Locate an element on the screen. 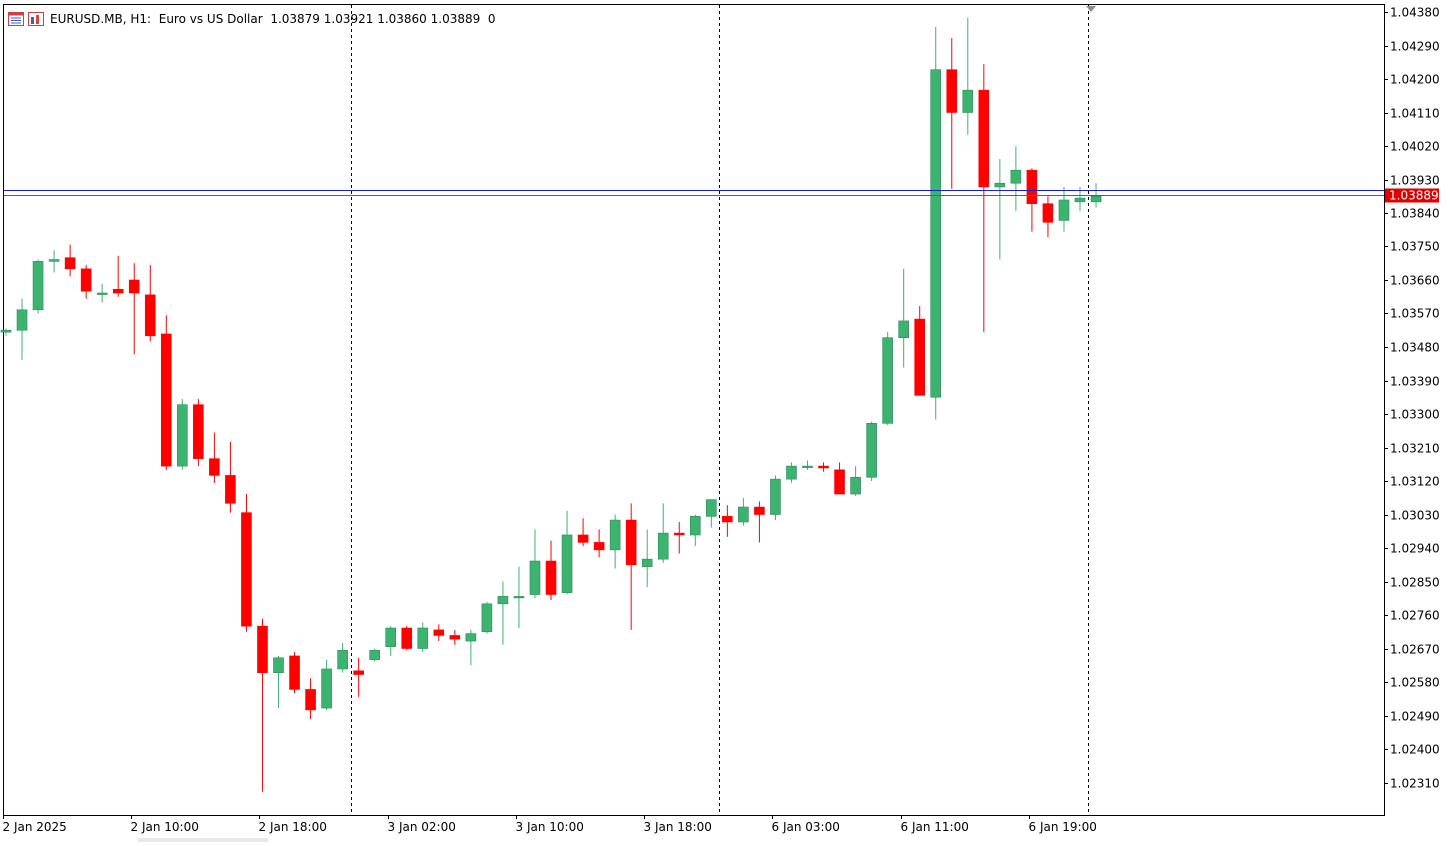  y-tick-label: 1.04200 is located at coordinates (1415, 80).